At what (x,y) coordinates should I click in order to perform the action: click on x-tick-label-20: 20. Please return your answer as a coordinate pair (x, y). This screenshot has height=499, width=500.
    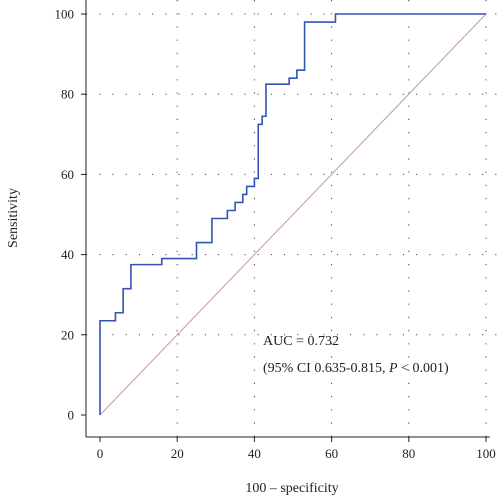
    Looking at the image, I should click on (177, 453).